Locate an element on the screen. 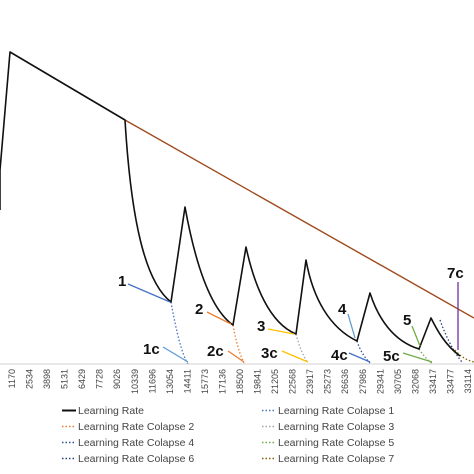 Image resolution: width=474 pixels, height=474 pixels. annotation-label-7c: 7c is located at coordinates (455, 273).